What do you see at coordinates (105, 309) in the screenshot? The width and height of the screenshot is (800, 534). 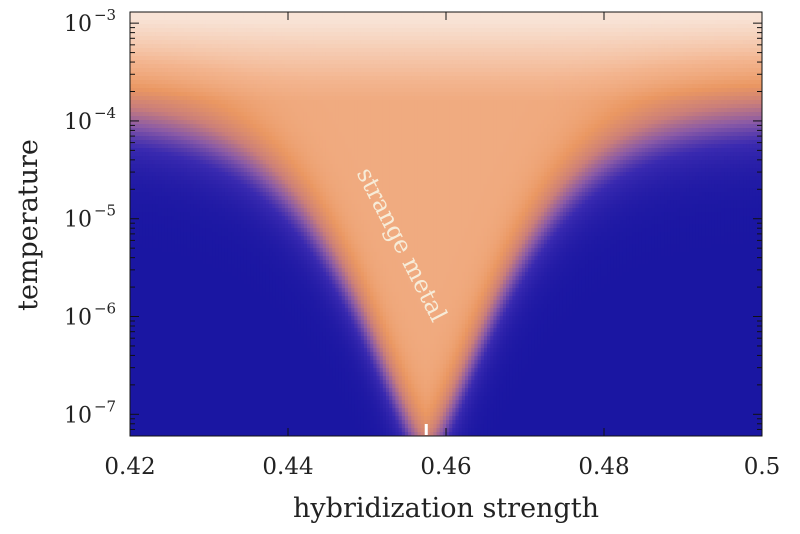 I see `y-tick-label-exponent: −6` at bounding box center [105, 309].